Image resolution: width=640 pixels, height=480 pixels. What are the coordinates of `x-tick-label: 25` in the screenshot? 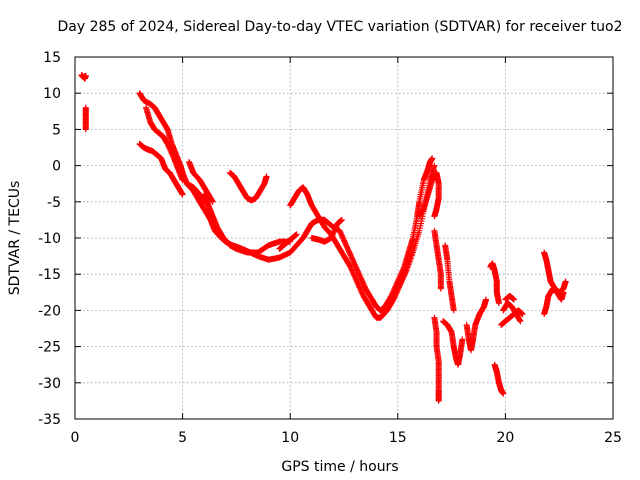 It's located at (613, 438).